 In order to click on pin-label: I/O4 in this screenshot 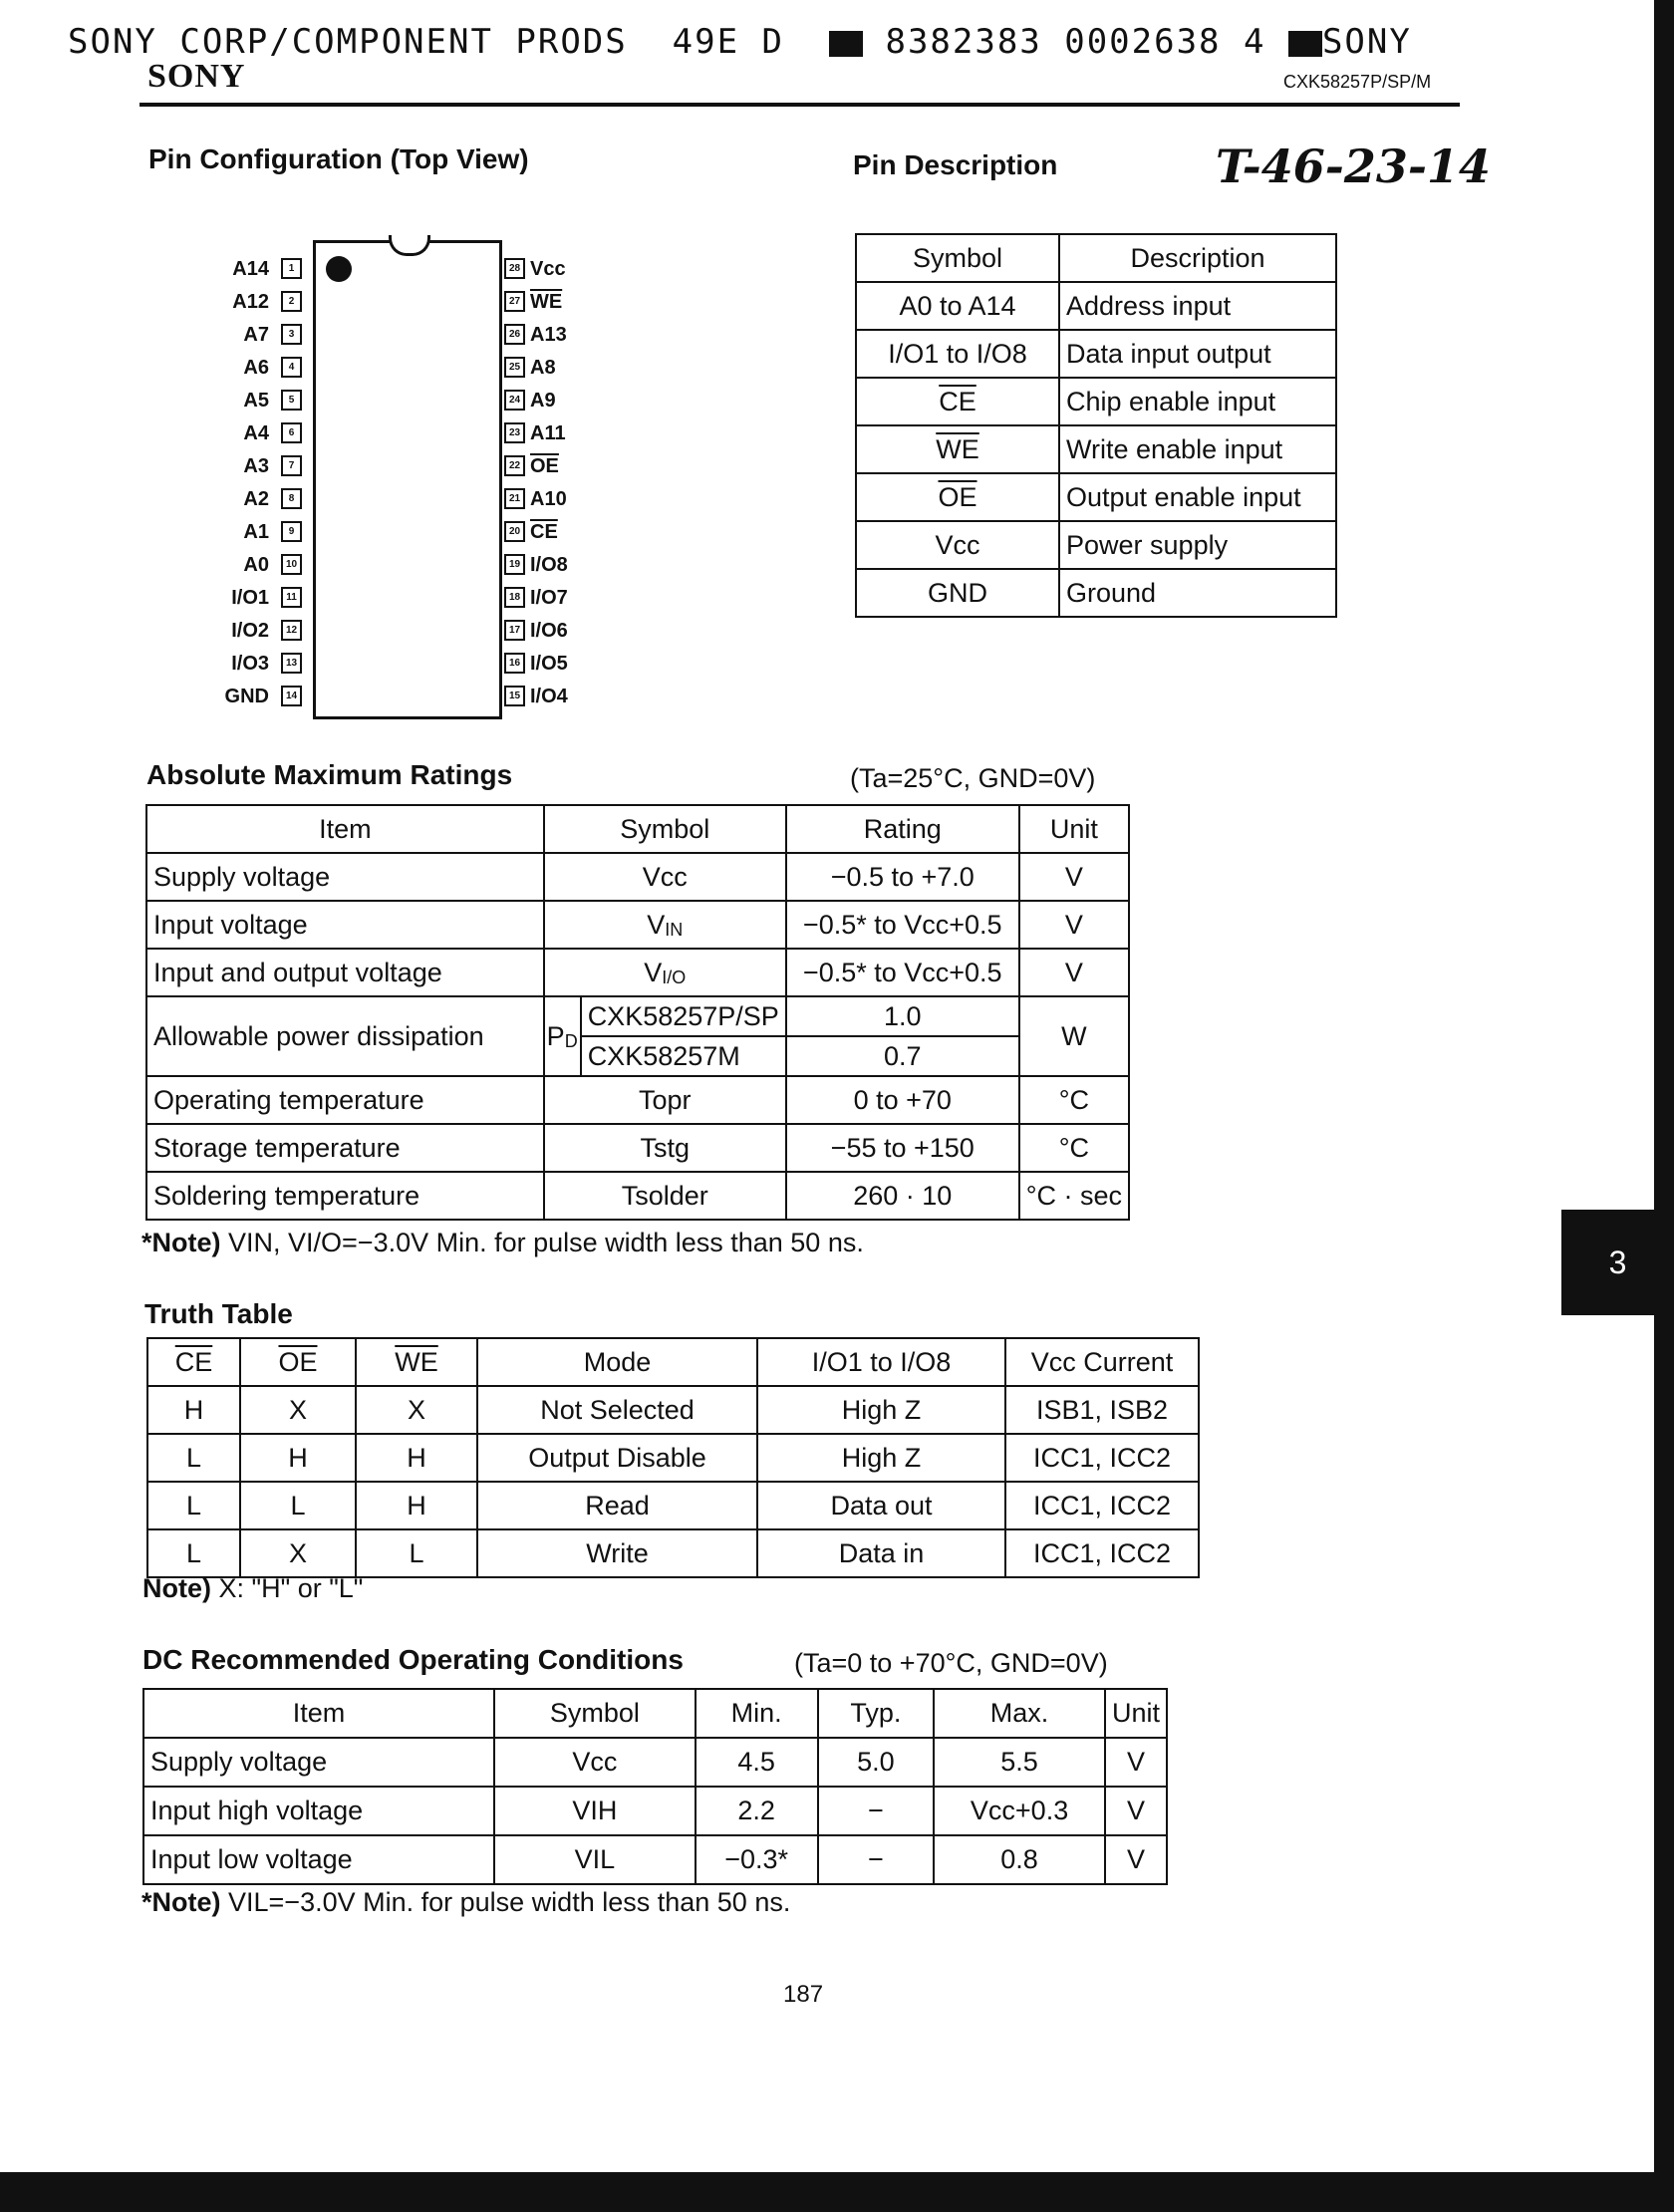, I will do `click(549, 697)`.